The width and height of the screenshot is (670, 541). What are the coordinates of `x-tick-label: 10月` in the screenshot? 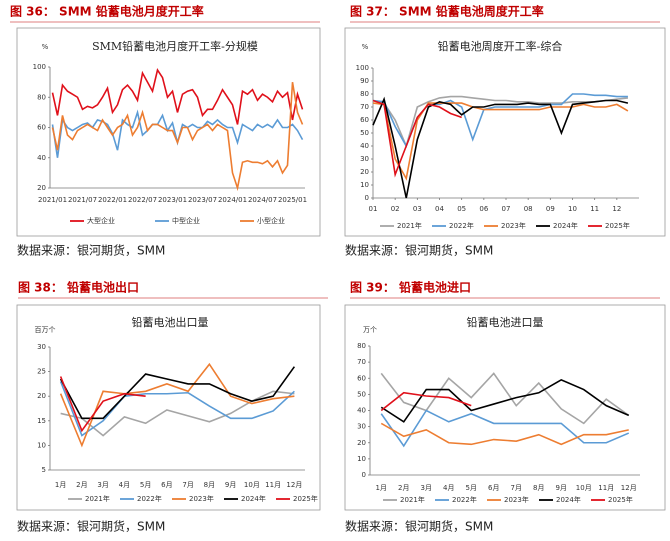 It's located at (252, 485).